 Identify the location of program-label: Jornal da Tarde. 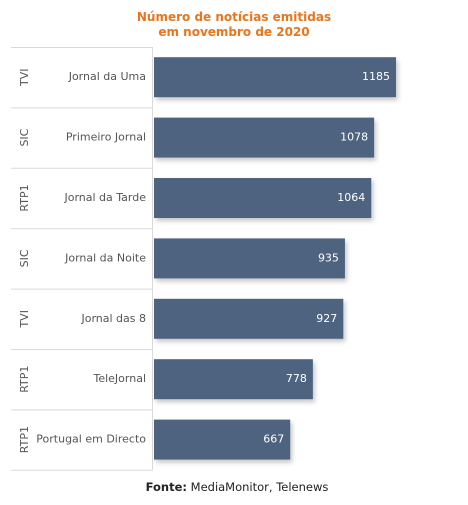
(104, 197).